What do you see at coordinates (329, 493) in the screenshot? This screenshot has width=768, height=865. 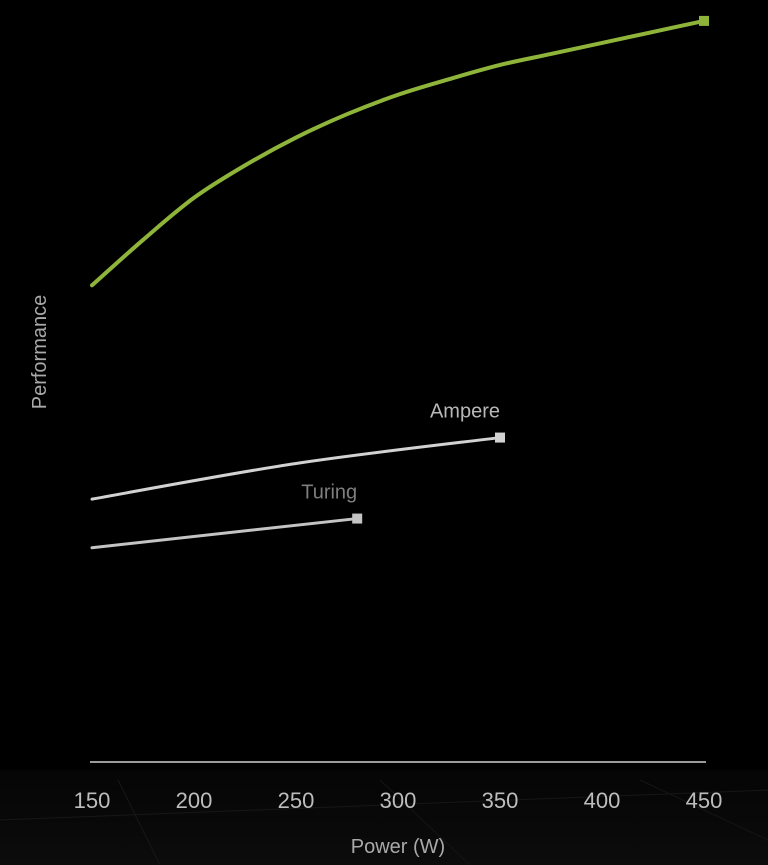 I see `series-label-turing: Turing` at bounding box center [329, 493].